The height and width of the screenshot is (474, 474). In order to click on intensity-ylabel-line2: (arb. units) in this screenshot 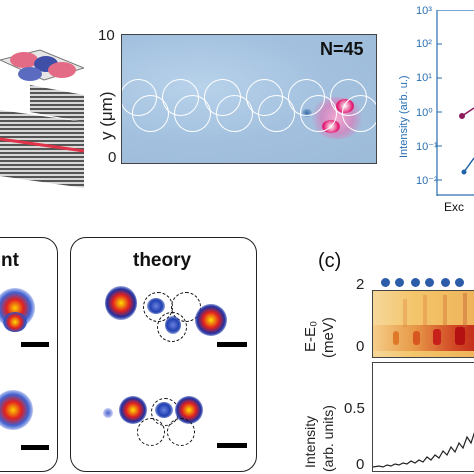, I will do `click(328, 438)`.